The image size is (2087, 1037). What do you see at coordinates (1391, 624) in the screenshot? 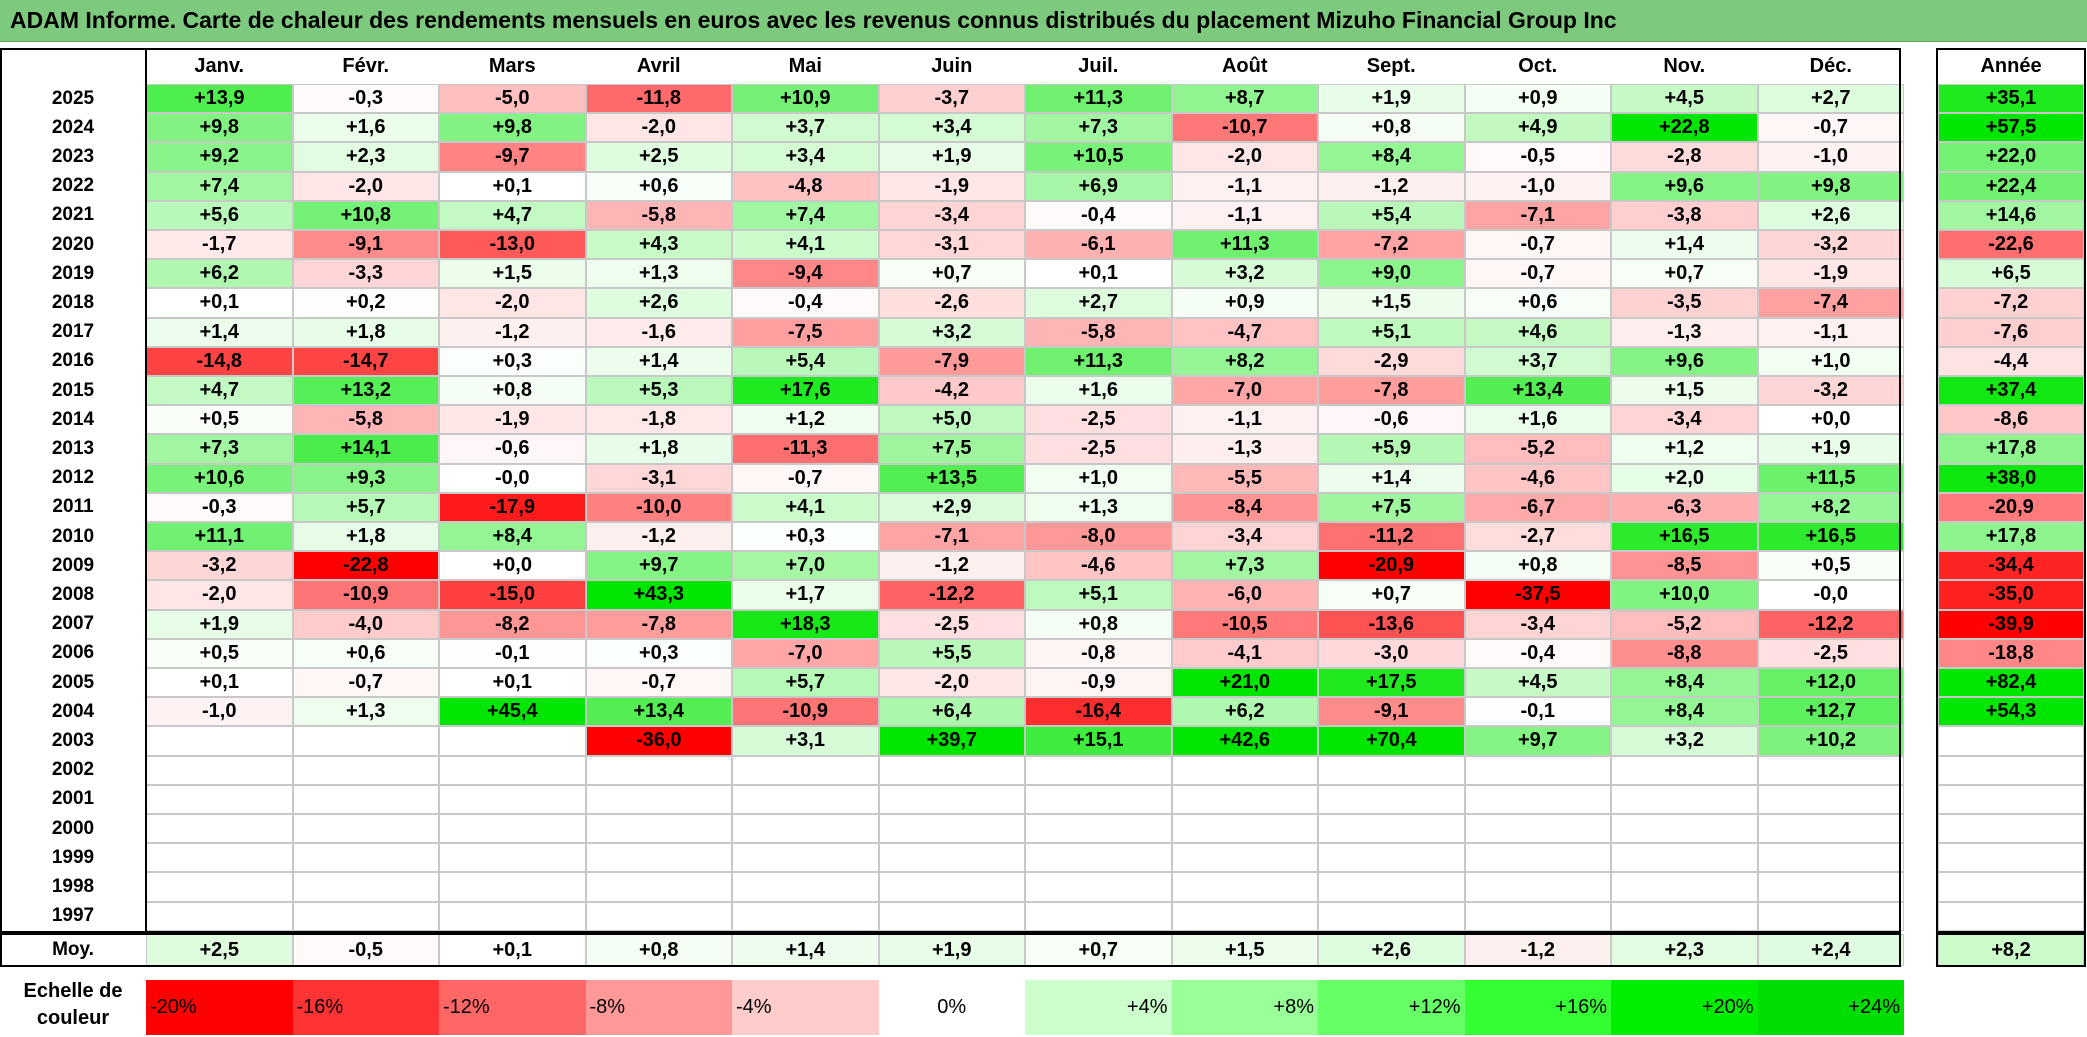
I see `heatmap-cell: -13,6` at bounding box center [1391, 624].